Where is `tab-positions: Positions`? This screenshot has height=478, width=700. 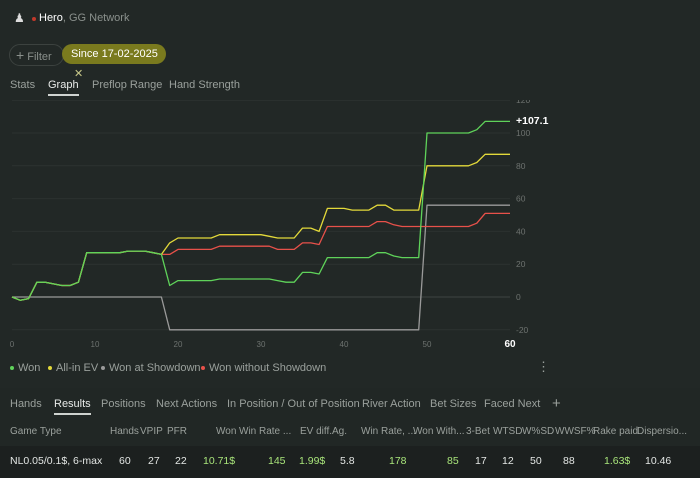 tab-positions: Positions is located at coordinates (123, 404).